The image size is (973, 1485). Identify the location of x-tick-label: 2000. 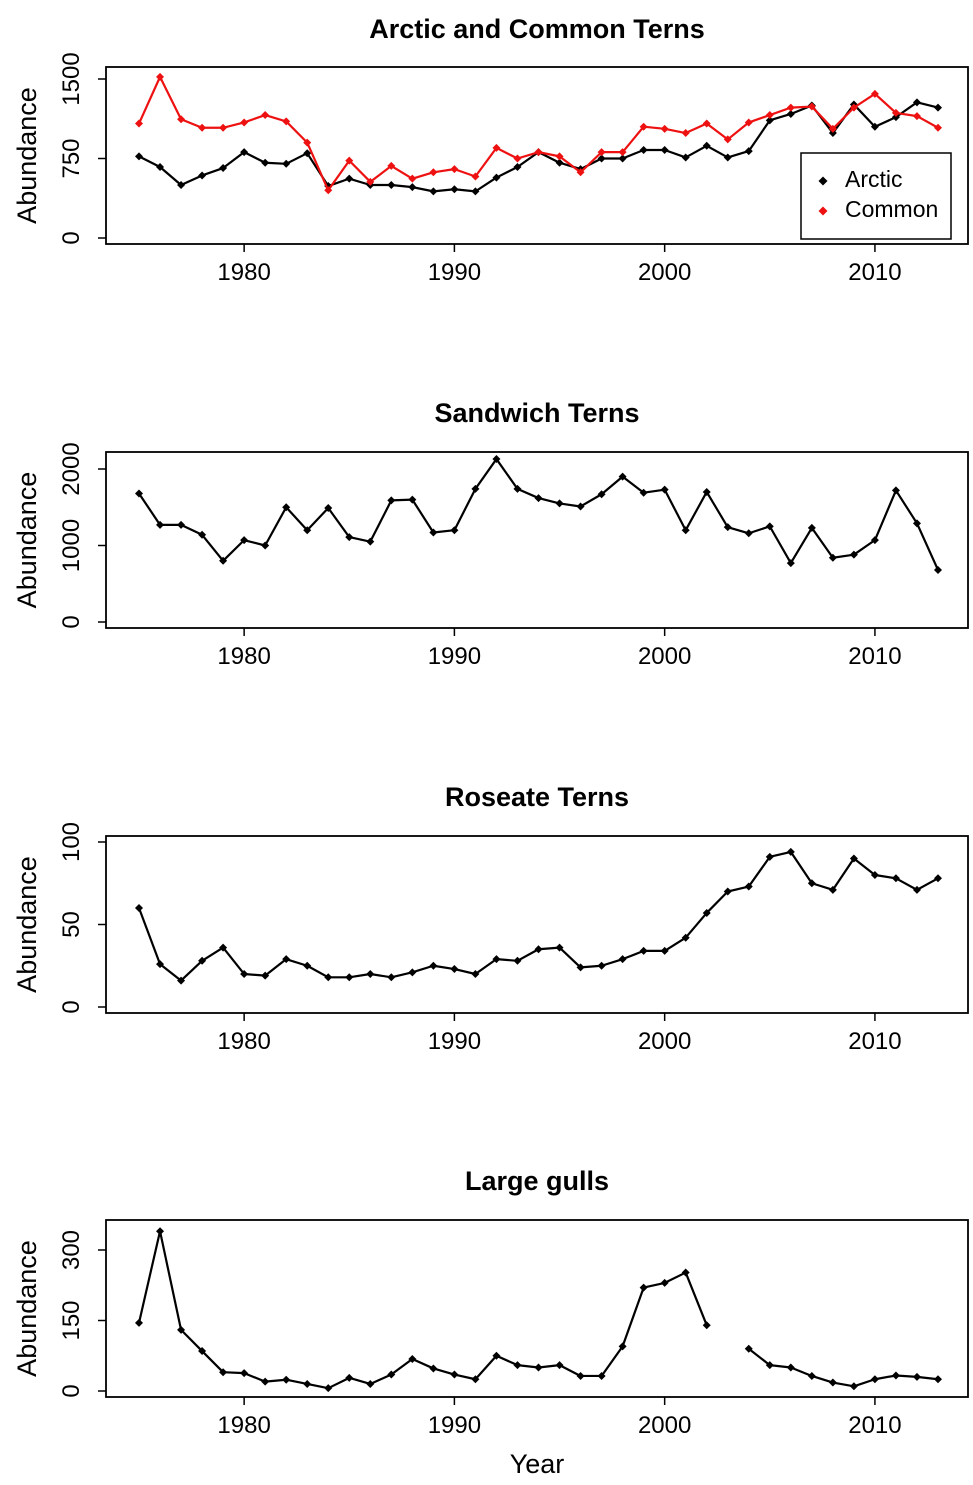
(664, 1425).